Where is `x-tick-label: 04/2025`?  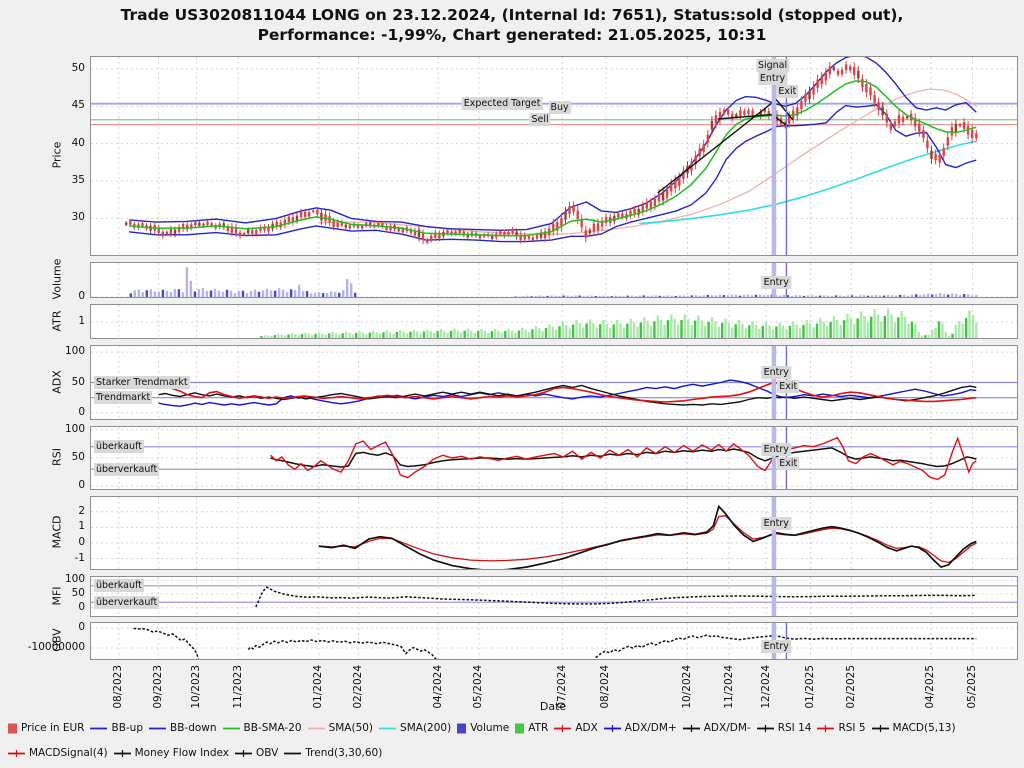
x-tick-label: 04/2025 is located at coordinates (930, 687).